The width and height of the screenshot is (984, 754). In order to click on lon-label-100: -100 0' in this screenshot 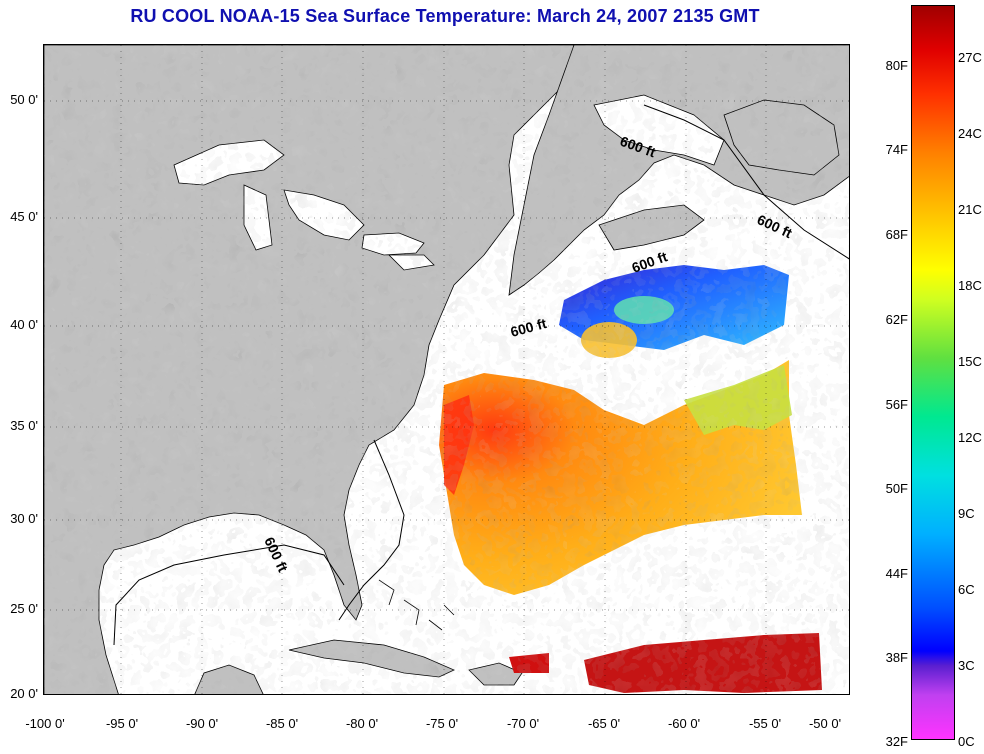, I will do `click(45, 723)`.